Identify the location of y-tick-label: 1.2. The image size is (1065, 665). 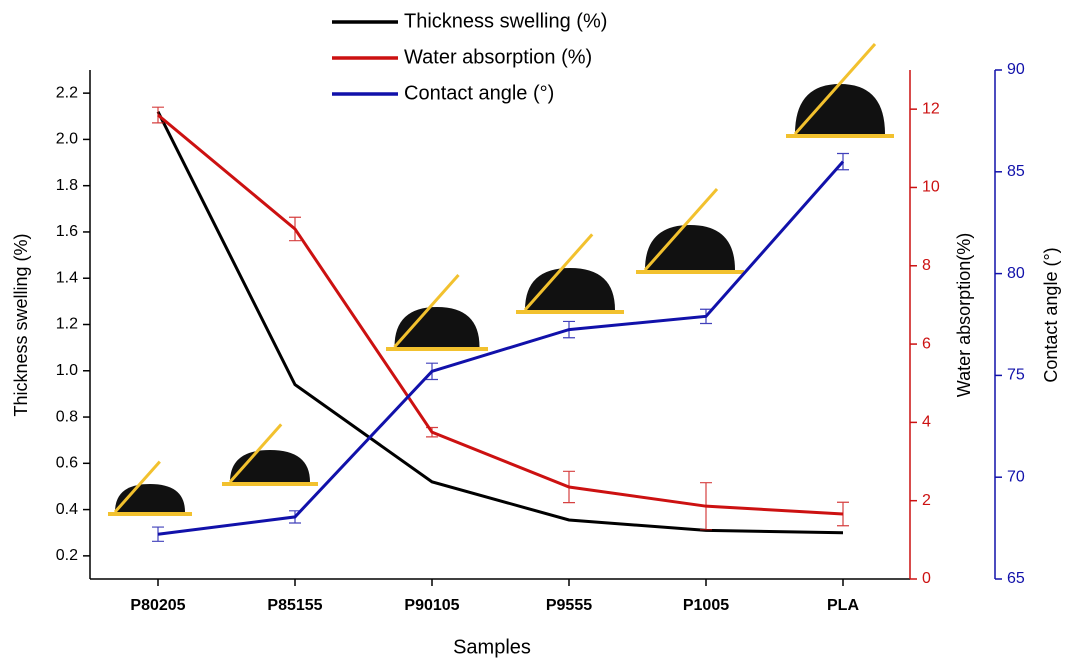
(67, 324).